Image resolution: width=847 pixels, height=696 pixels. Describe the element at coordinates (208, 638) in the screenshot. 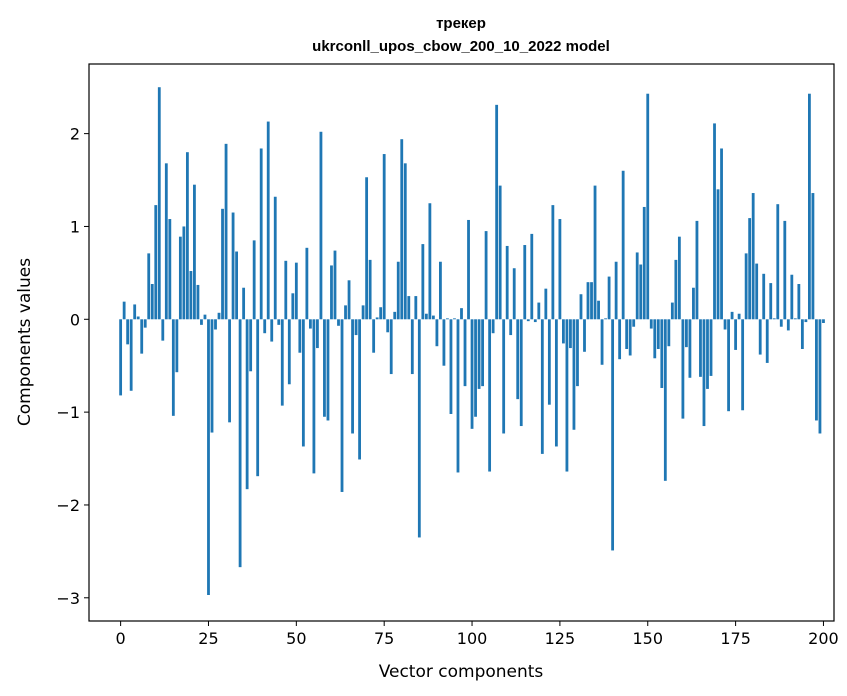

I see `x-tick-label-1: 25` at that location.